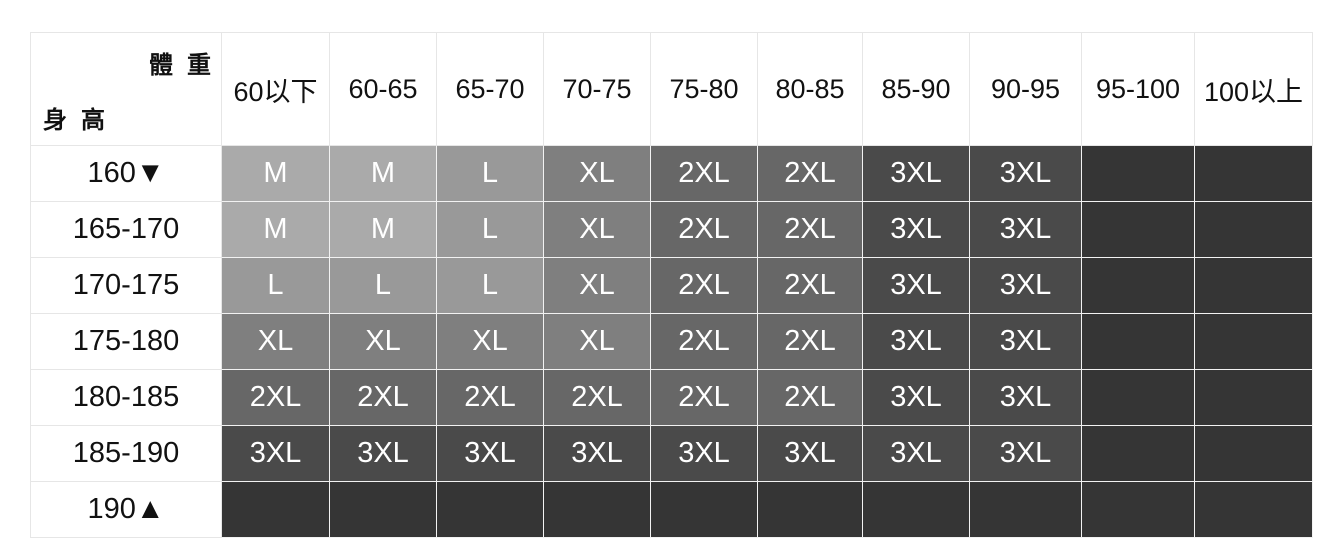 The width and height of the screenshot is (1344, 559). What do you see at coordinates (1025, 89) in the screenshot?
I see `weight-column-header: 90-95` at bounding box center [1025, 89].